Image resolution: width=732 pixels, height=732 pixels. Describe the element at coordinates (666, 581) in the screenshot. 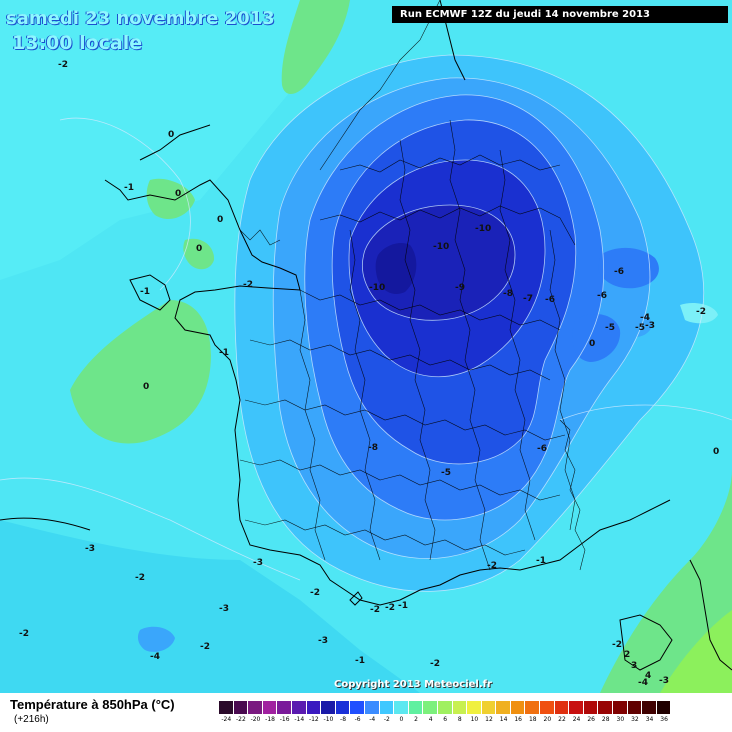

I see `southeast-warm-zone` at that location.